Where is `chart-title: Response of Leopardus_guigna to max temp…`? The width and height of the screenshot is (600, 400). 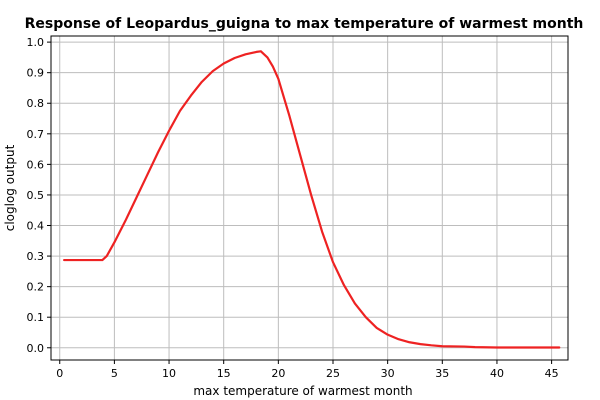 chart-title: Response of Leopardus_guigna to max temp… is located at coordinates (304, 24).